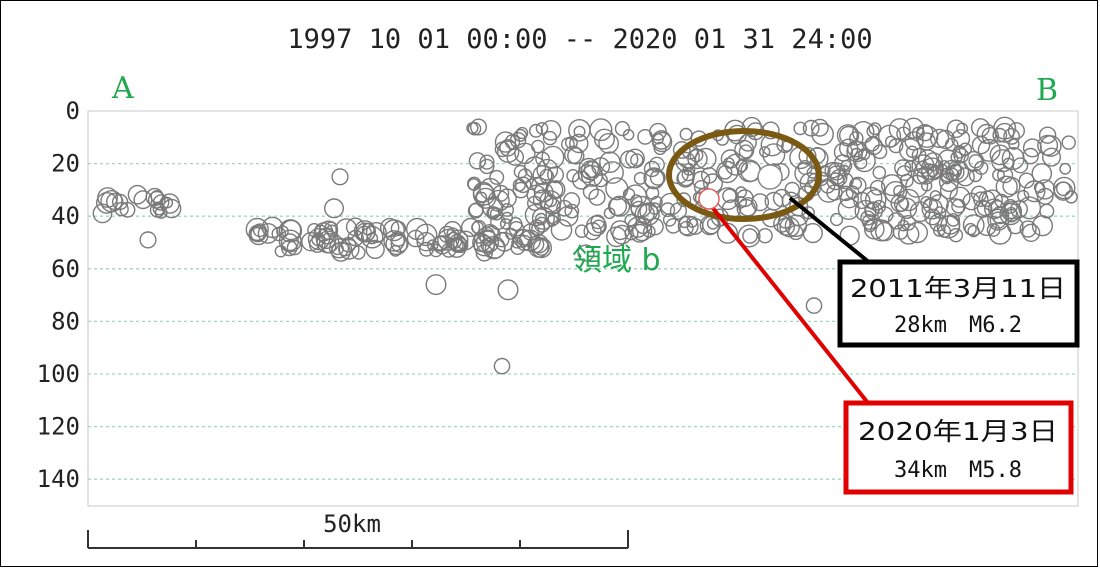 Image resolution: width=1100 pixels, height=569 pixels. I want to click on region-label: 領域 b, so click(616, 260).